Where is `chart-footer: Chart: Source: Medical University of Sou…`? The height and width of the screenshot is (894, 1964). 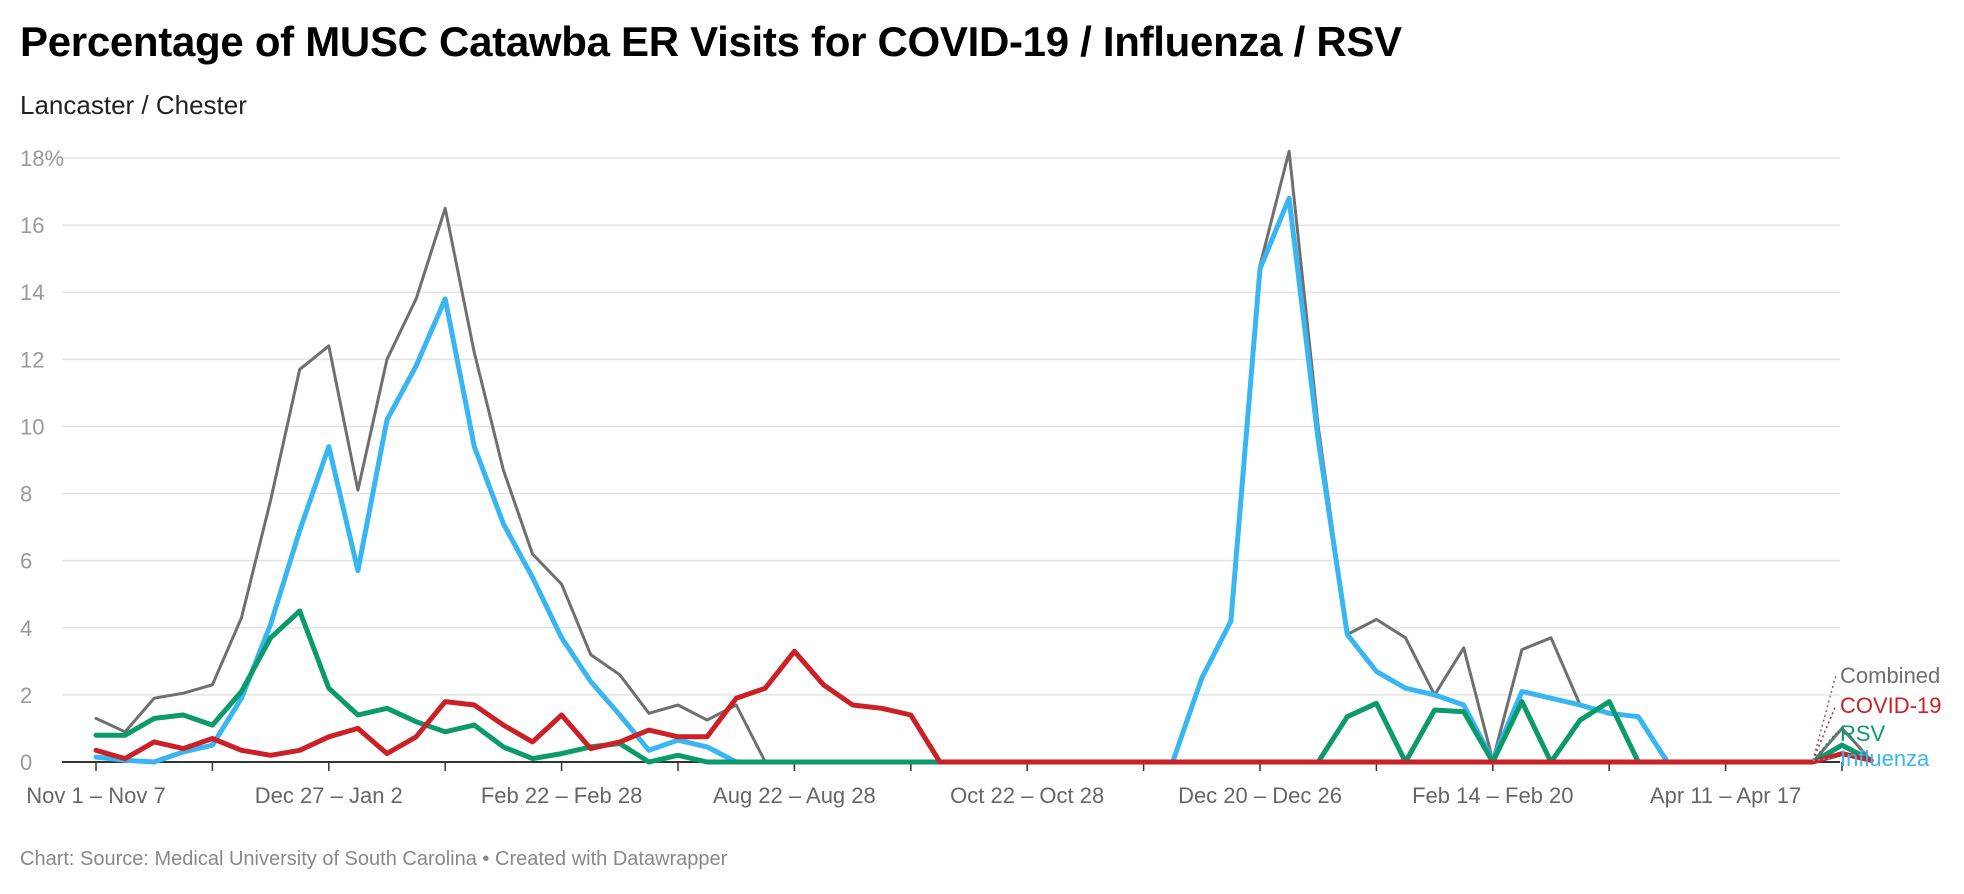
chart-footer: Chart: Source: Medical University of Sou… is located at coordinates (373, 859).